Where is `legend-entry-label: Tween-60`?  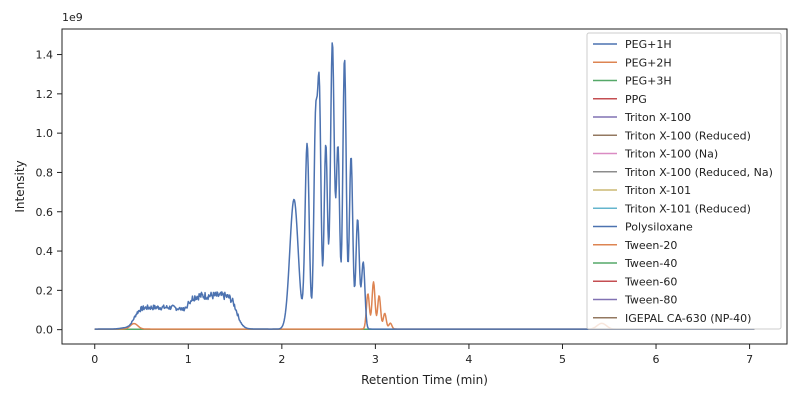 legend-entry-label: Tween-60 is located at coordinates (650, 281).